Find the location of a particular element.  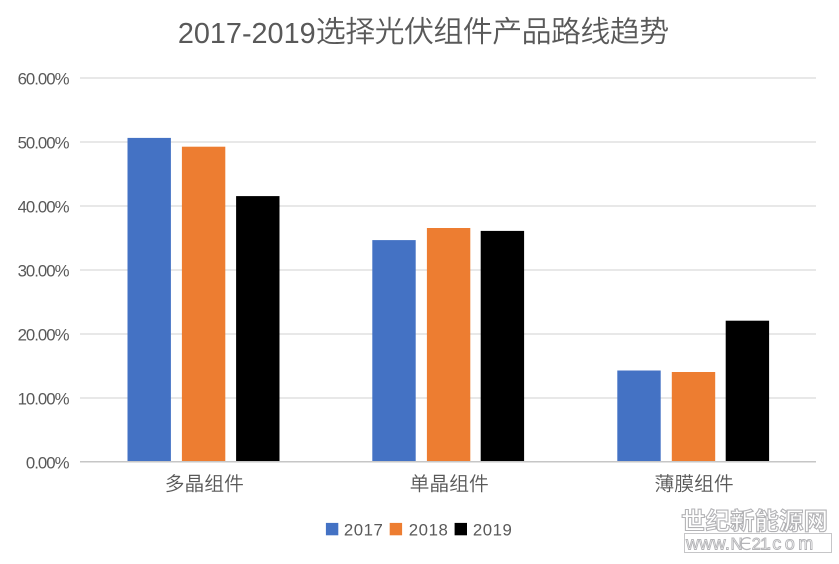

svg-text: 2017 is located at coordinates (364, 529).